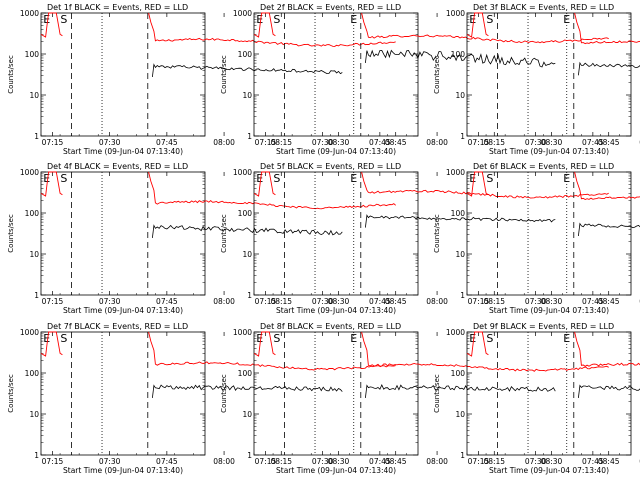 This screenshot has height=480, width=640. I want to click on panel-title: Det 9f BLACK = Events, RED = LLD, so click(543, 326).